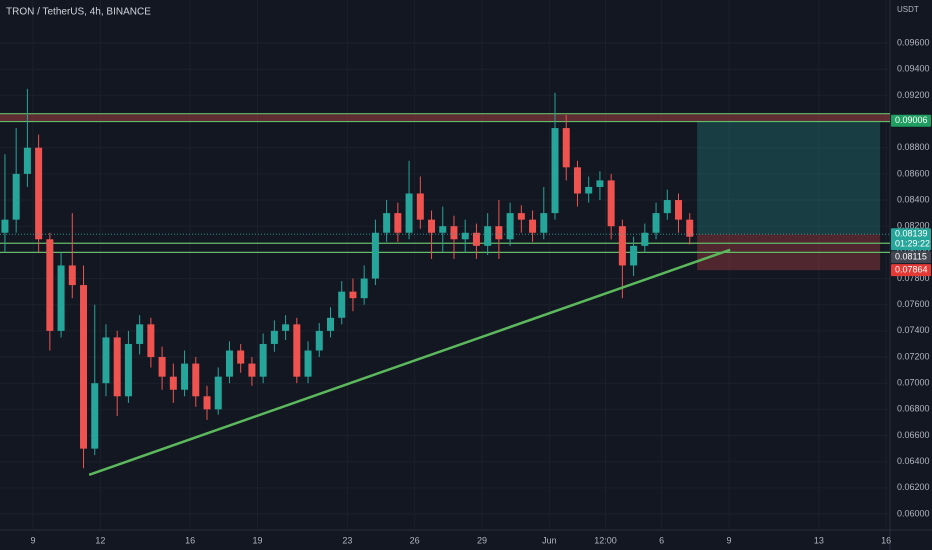 This screenshot has height=550, width=932. What do you see at coordinates (913, 278) in the screenshot?
I see `y-tick-label: 0.07800` at bounding box center [913, 278].